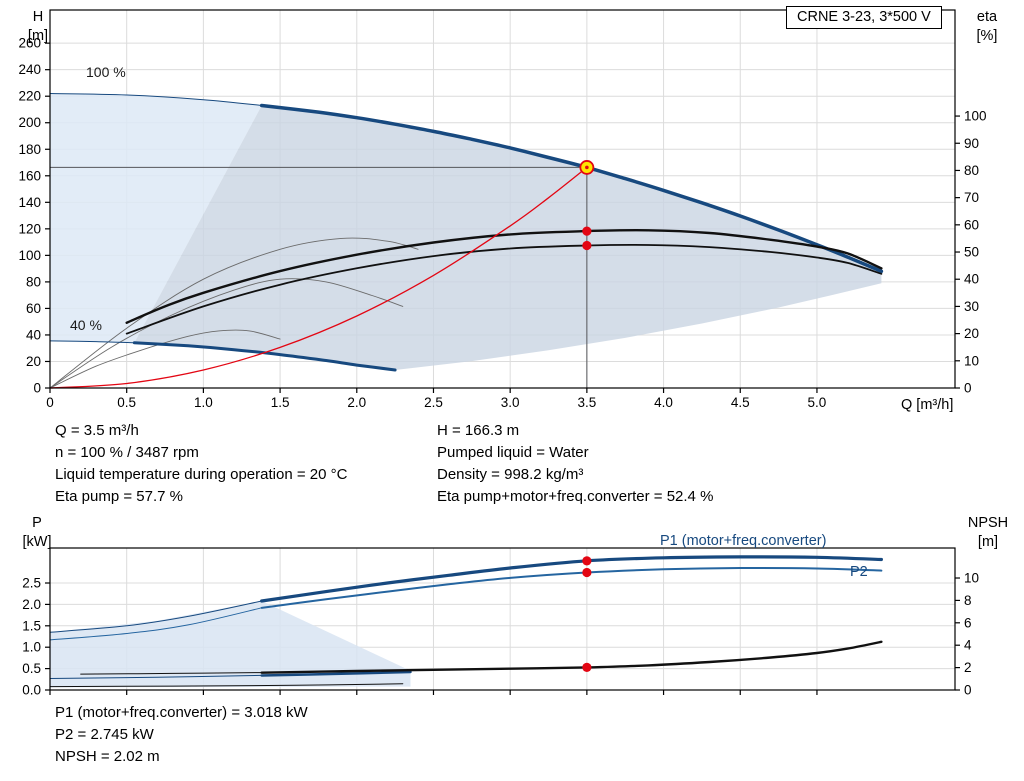  I want to click on y-right-tick-label: 70, so click(971, 197).